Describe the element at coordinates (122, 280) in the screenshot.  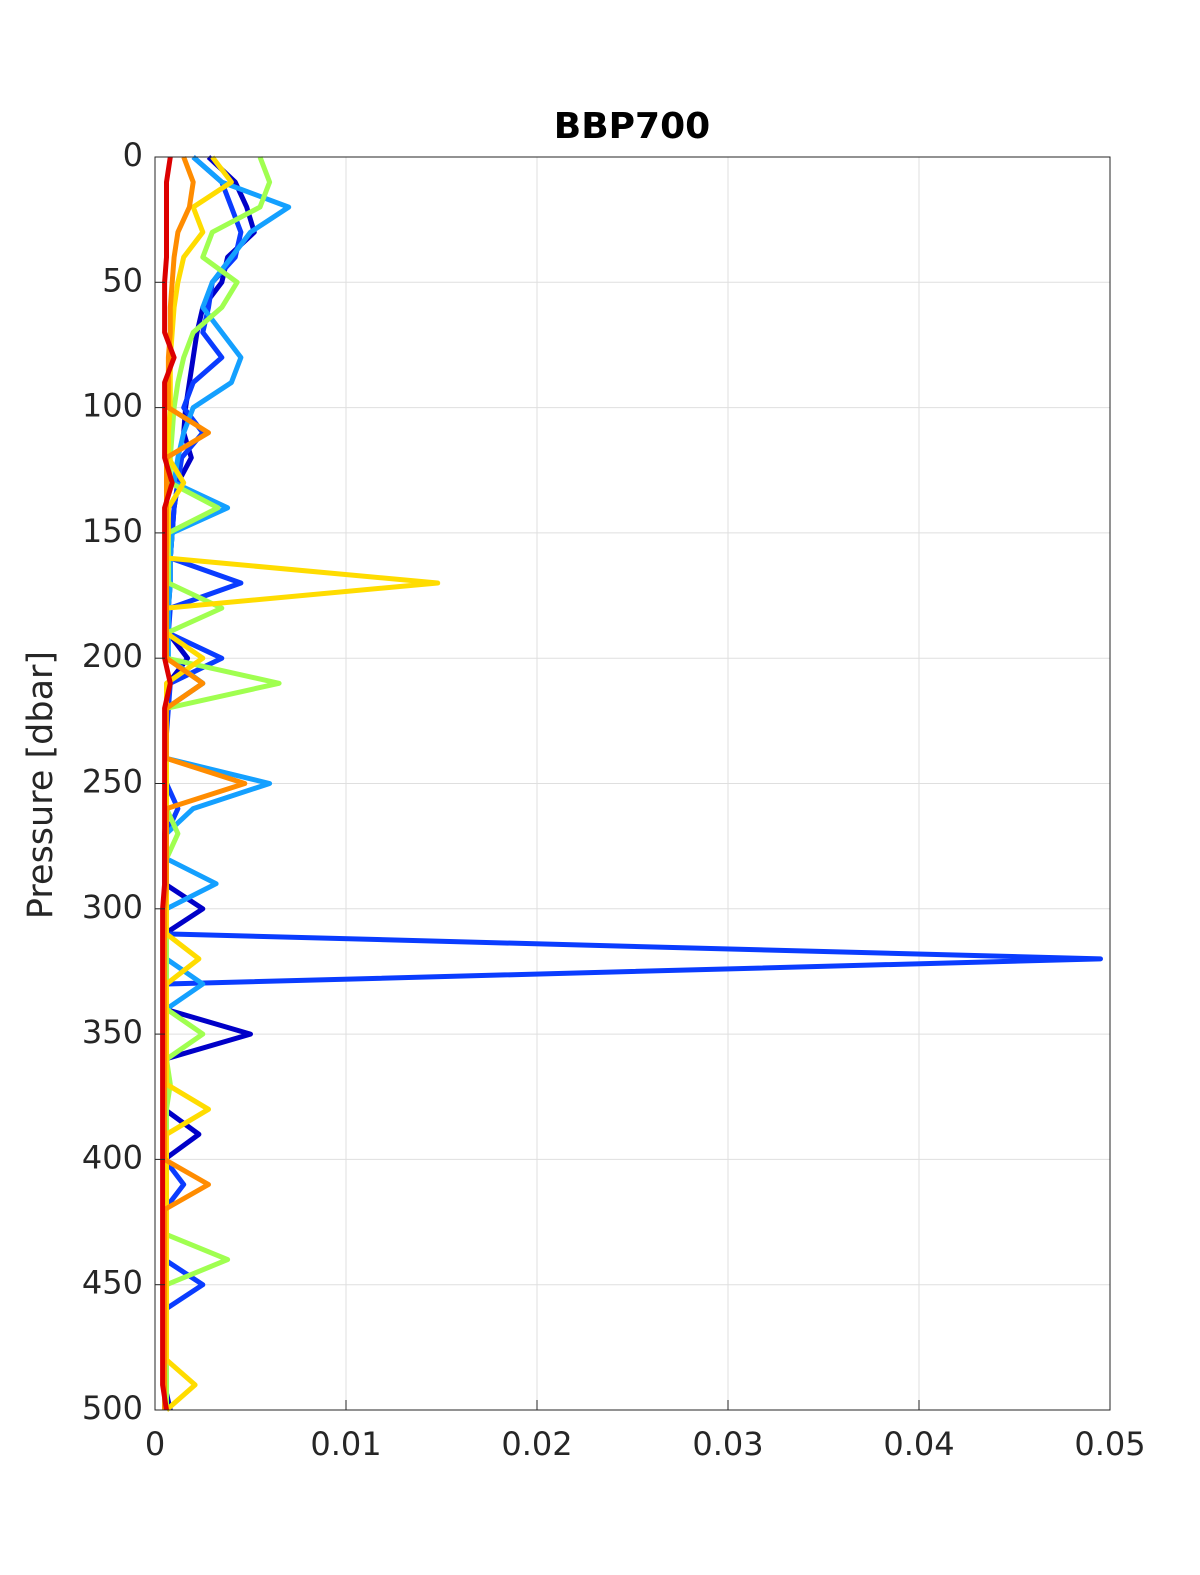
I see `y-tick-label: 50` at that location.